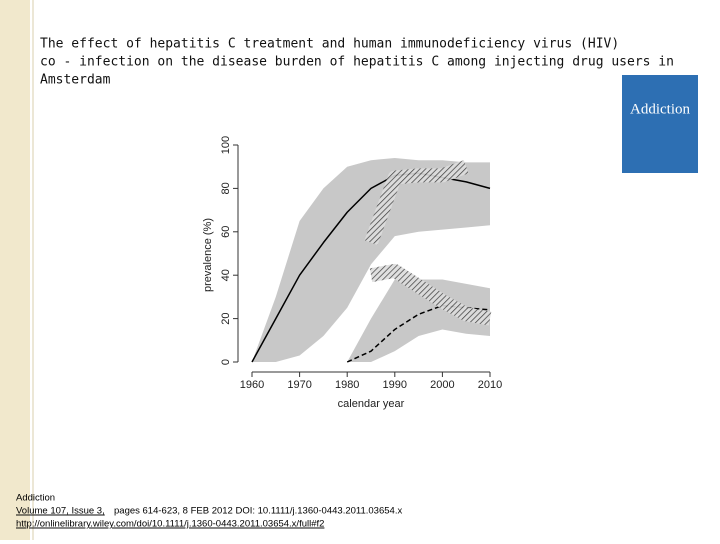 The image size is (720, 544). What do you see at coordinates (226, 145) in the screenshot?
I see `y-tick-label: 100` at bounding box center [226, 145].